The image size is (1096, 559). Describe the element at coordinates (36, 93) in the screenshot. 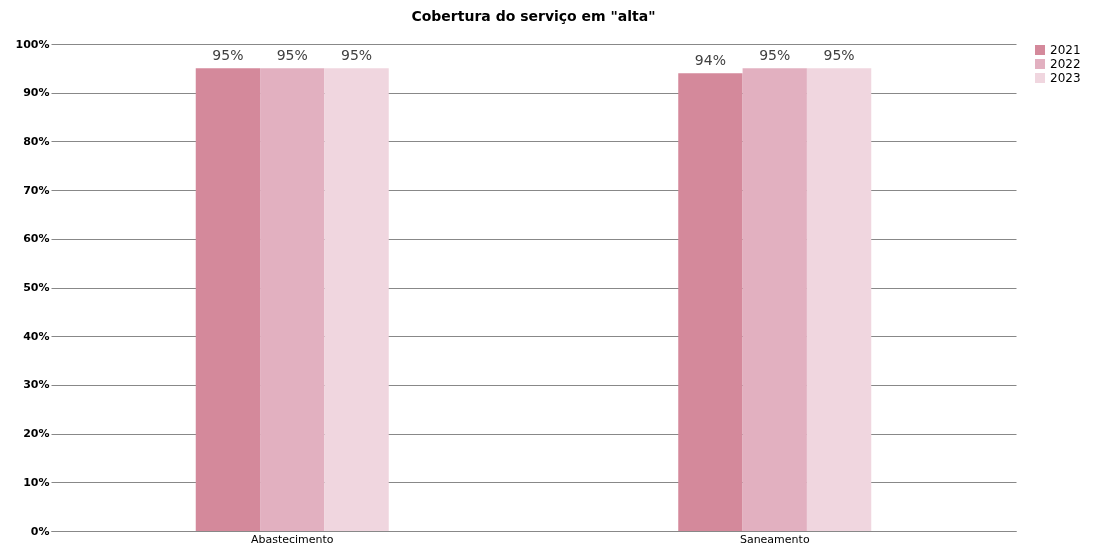

I see `y-tick-label: 90%` at that location.